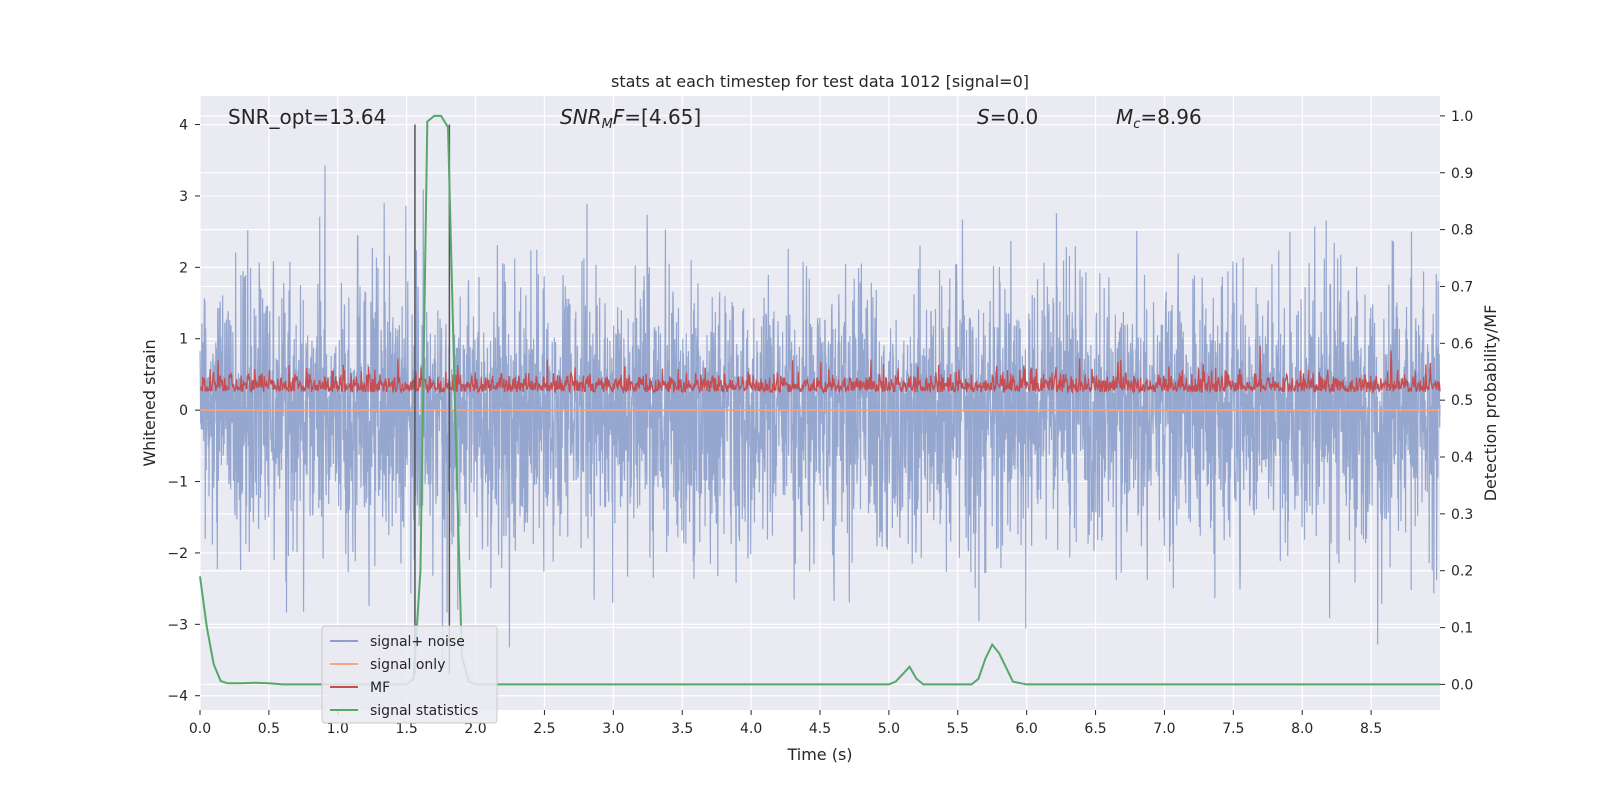 Image resolution: width=1600 pixels, height=800 pixels. What do you see at coordinates (200, 729) in the screenshot?
I see `x-tick-label: 0.0` at bounding box center [200, 729].